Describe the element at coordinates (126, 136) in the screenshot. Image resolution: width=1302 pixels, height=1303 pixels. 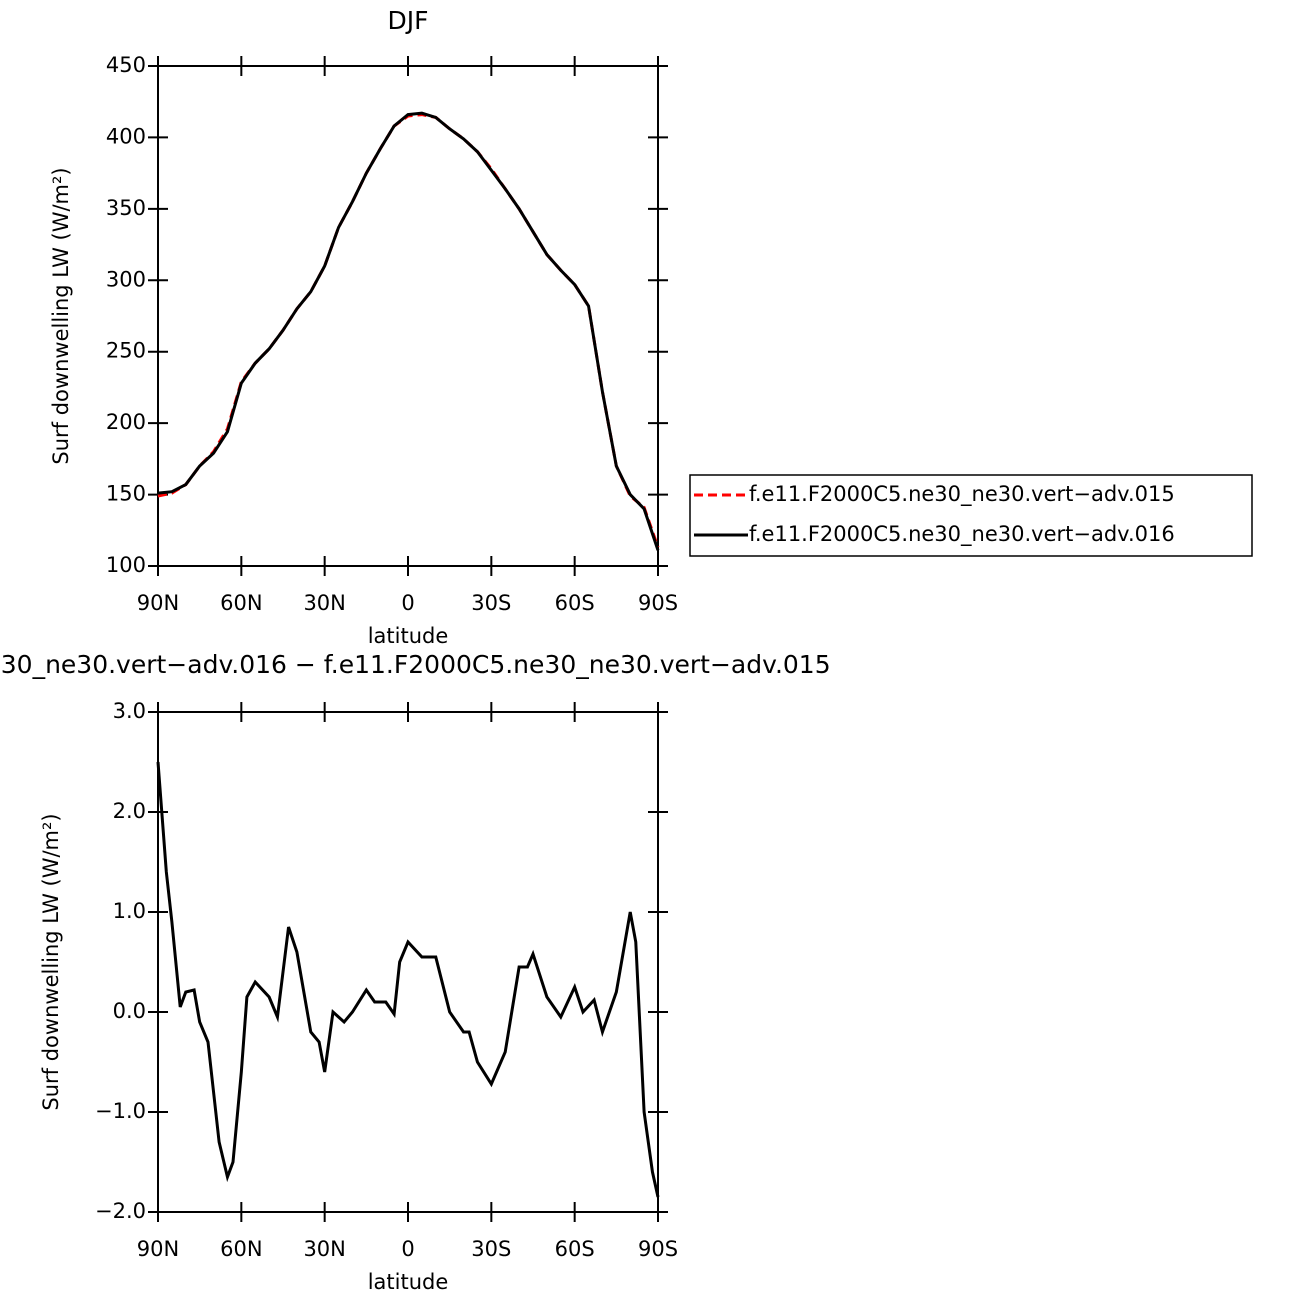
I see `y-tick-label: 400` at that location.